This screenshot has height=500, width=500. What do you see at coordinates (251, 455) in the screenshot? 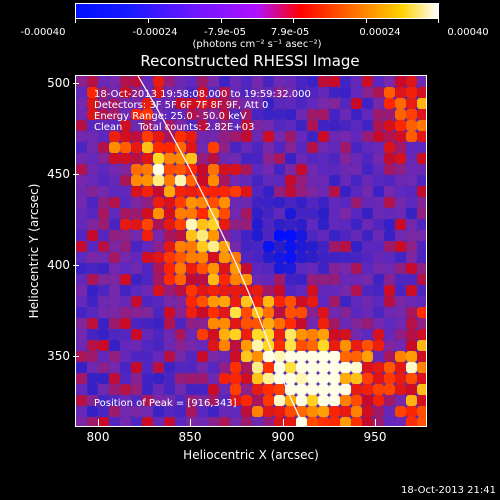
I see `x-axis-label: Heliocentric X (arcsec)` at bounding box center [251, 455].